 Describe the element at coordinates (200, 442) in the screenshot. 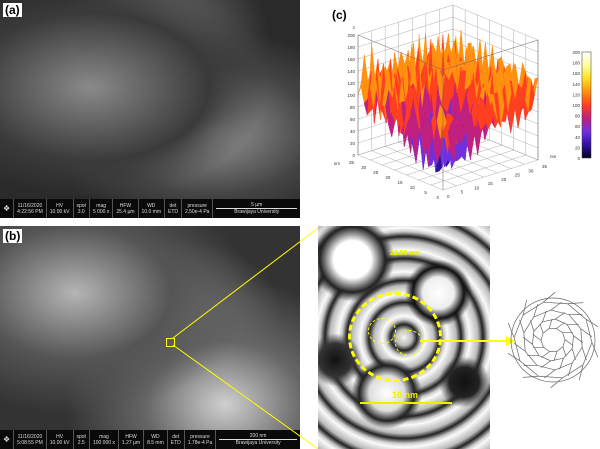

I see `pressure: 1.78e-4 Pa` at that location.